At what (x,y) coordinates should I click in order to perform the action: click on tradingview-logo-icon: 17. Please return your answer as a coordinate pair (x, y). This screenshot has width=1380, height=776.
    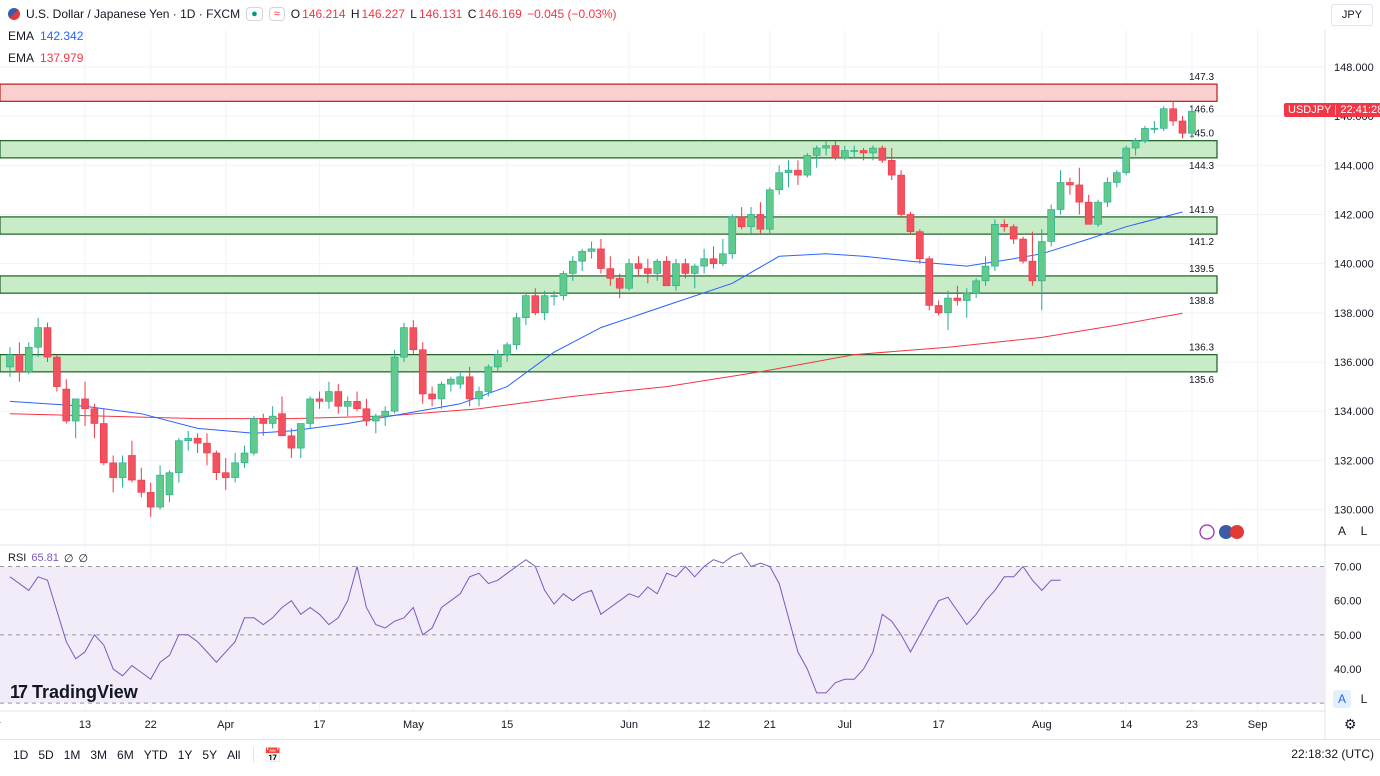
    Looking at the image, I should click on (19, 692).